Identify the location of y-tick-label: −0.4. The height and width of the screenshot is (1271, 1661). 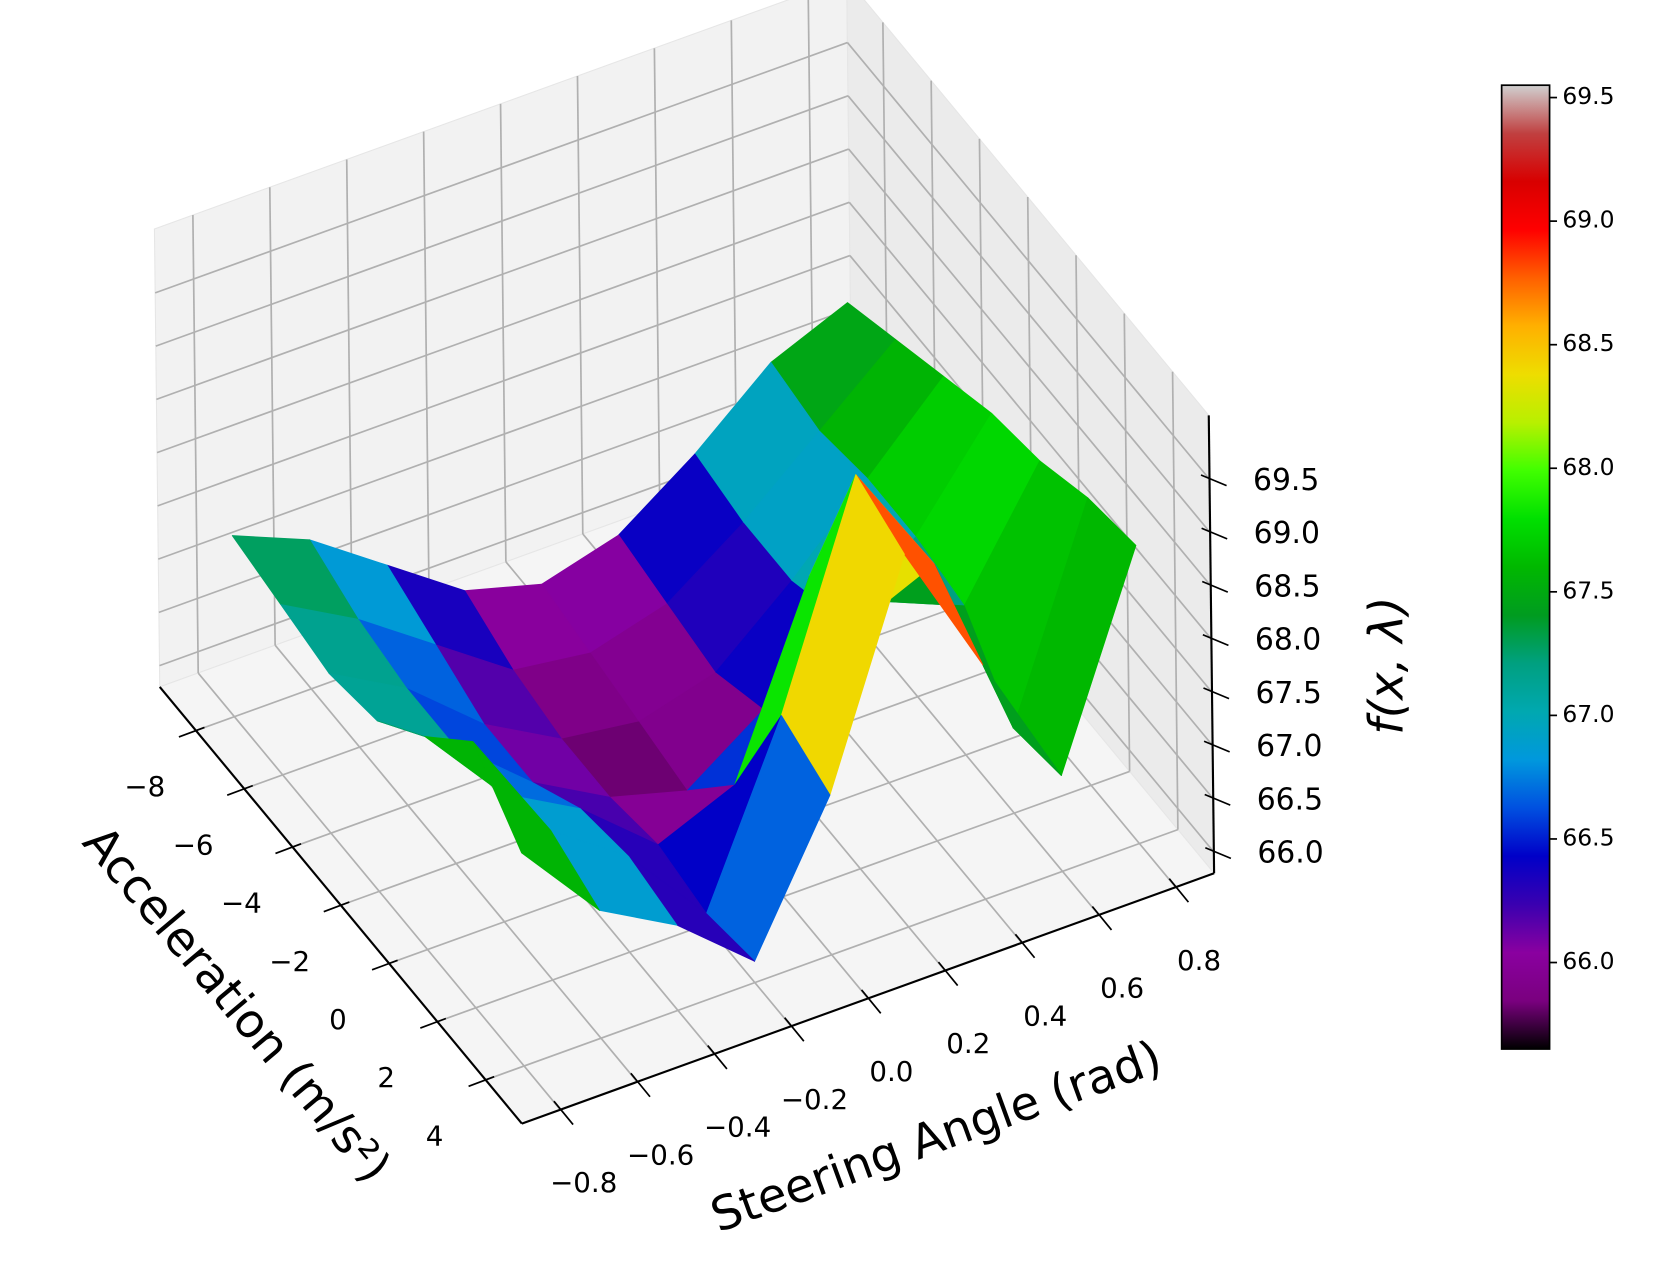
(737, 1127).